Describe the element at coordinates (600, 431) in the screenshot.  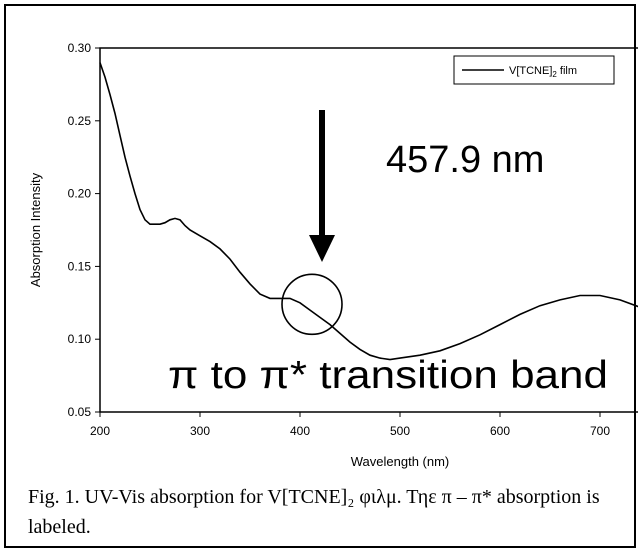
I see `x-tick-label: 700` at that location.